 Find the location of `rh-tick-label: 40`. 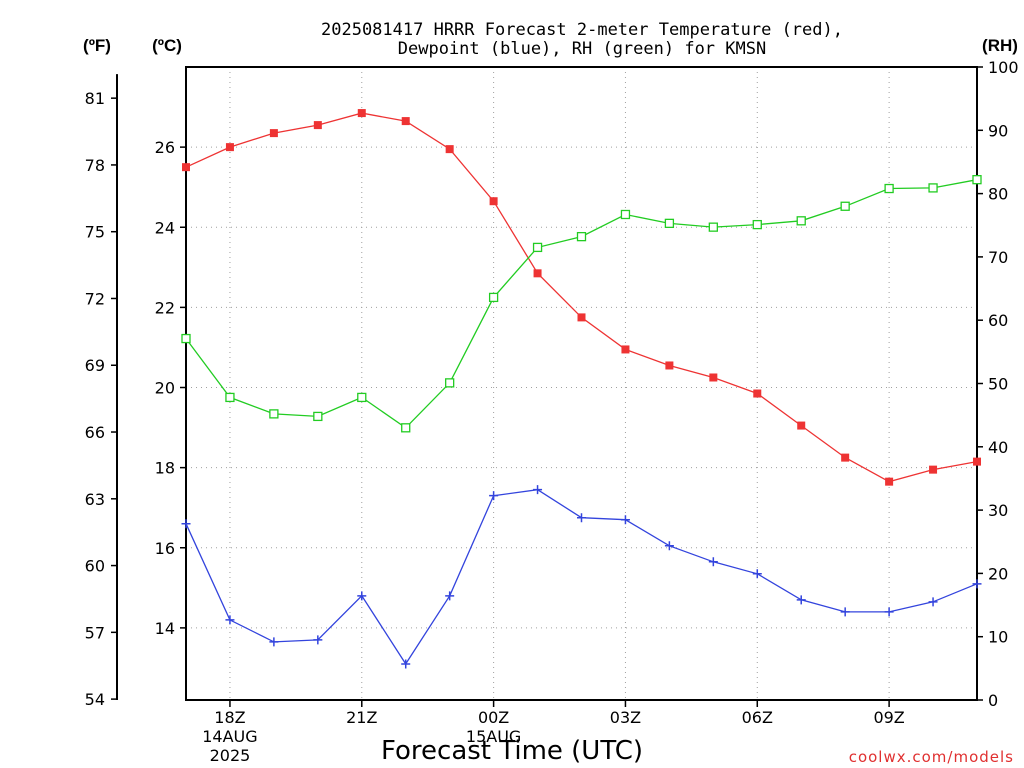

rh-tick-label: 40 is located at coordinates (998, 447).